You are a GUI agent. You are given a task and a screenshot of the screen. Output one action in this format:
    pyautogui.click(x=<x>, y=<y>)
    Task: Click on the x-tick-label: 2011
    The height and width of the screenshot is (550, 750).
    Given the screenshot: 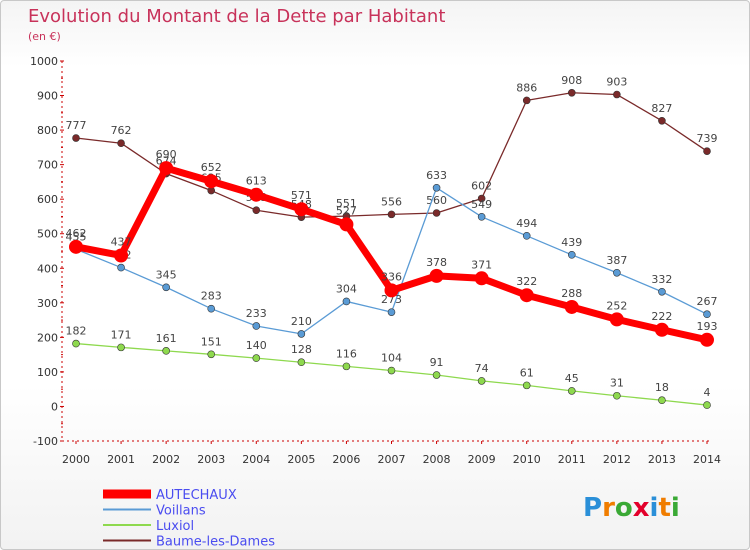 What is the action you would take?
    pyautogui.click(x=572, y=459)
    